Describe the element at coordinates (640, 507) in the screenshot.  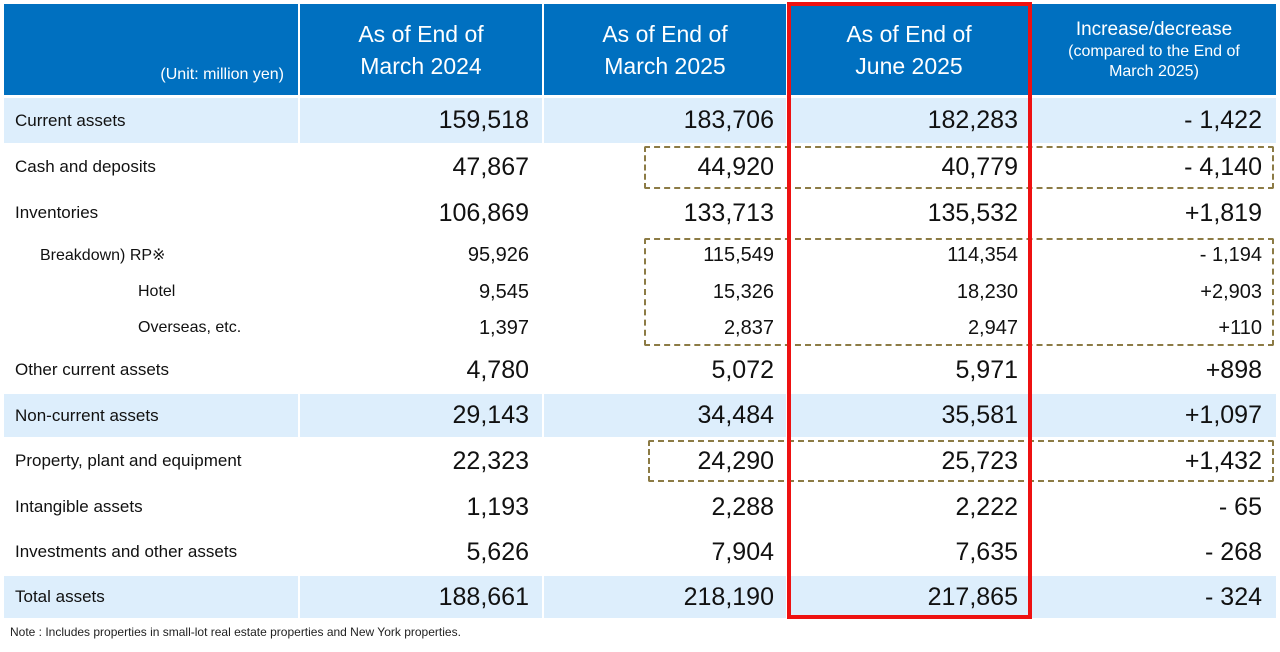
I see `table-row: Intangible assets 1,193 2,288 2,222 - 65` at that location.